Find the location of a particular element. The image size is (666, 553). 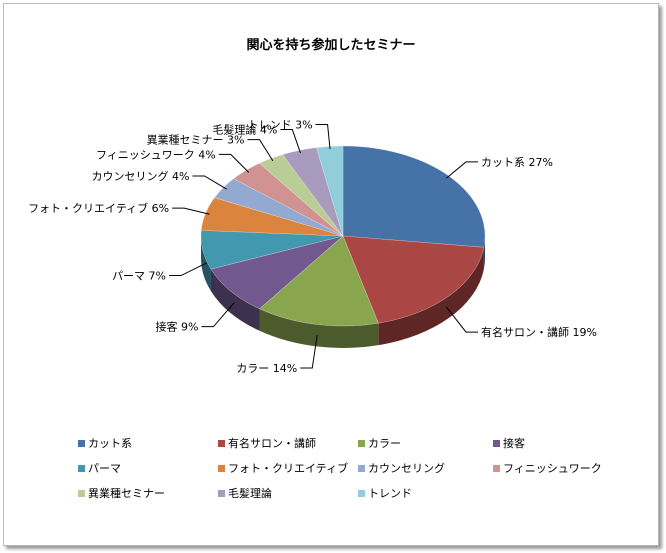

legend-label: フォト・クリエイティブ is located at coordinates (288, 468).